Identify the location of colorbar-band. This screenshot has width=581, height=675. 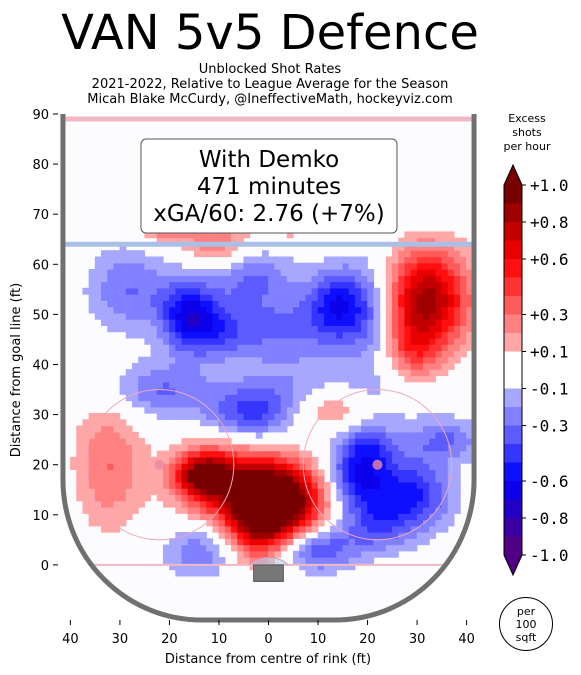
(513, 416).